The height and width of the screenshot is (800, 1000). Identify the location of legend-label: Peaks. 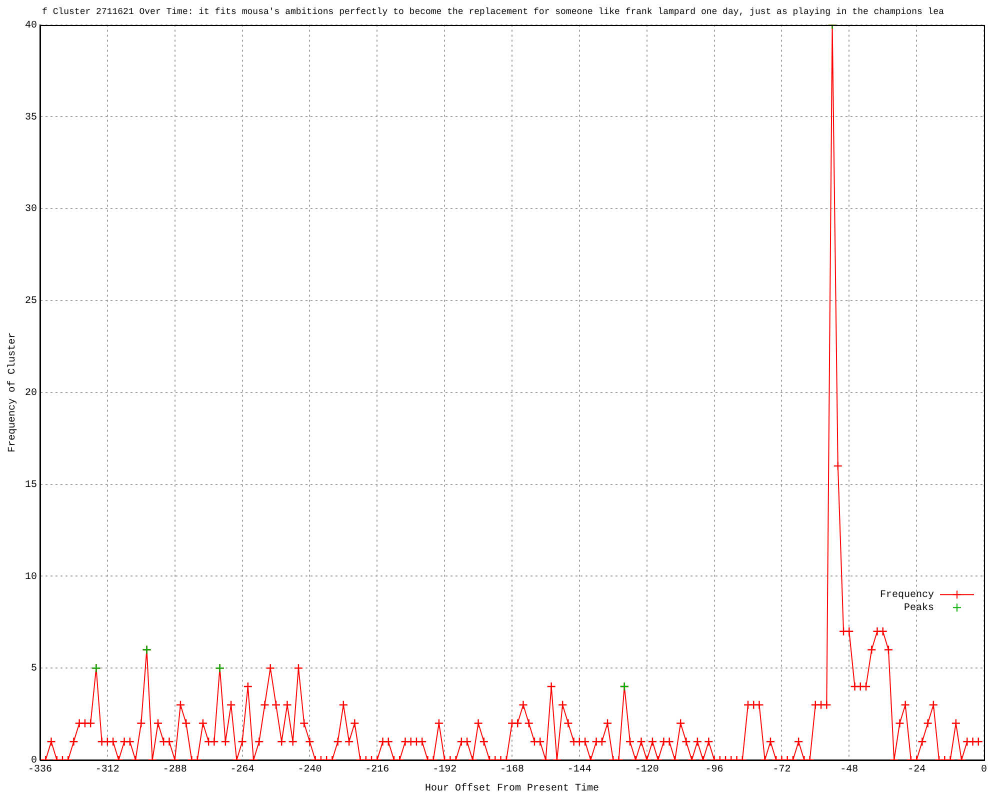
(919, 608).